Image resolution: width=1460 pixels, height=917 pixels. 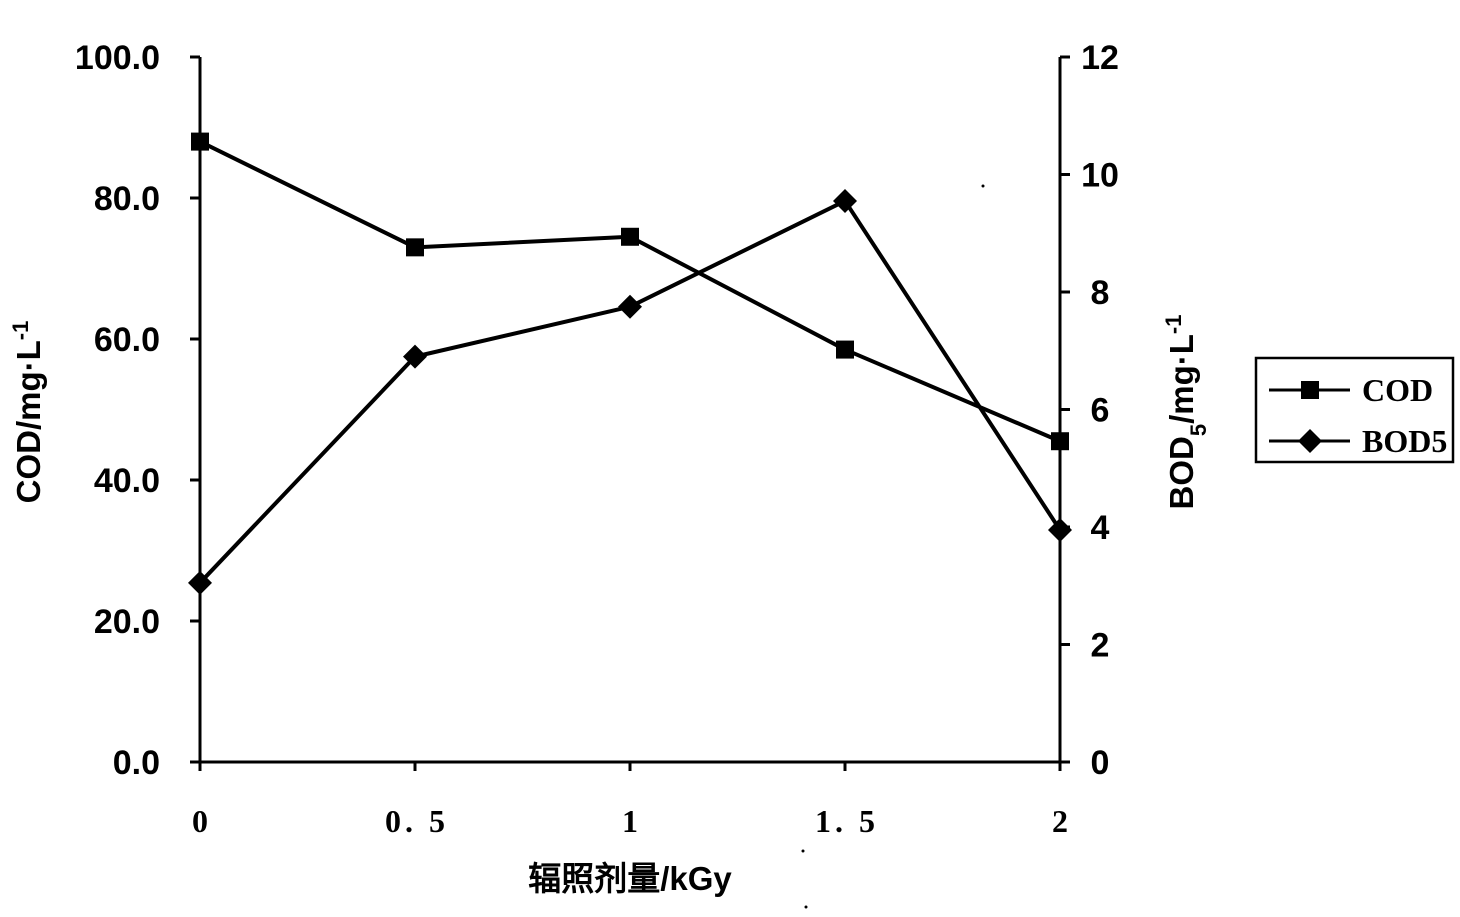 I want to click on y-axis-right-title-text: BOD, so click(x=1181, y=472).